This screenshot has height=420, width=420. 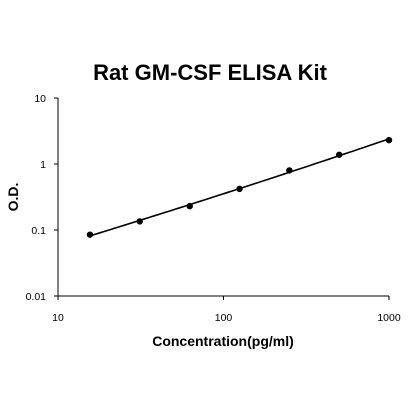 What do you see at coordinates (58, 318) in the screenshot?
I see `x-tick-label: 10` at bounding box center [58, 318].